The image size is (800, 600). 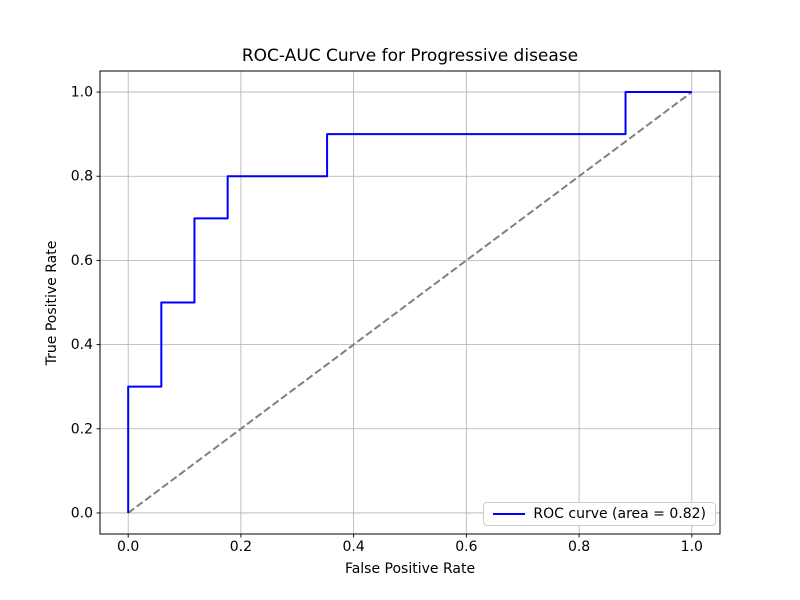 What do you see at coordinates (410, 56) in the screenshot?
I see `chart-title: ROC-AUC Curve for Progressive disease` at bounding box center [410, 56].